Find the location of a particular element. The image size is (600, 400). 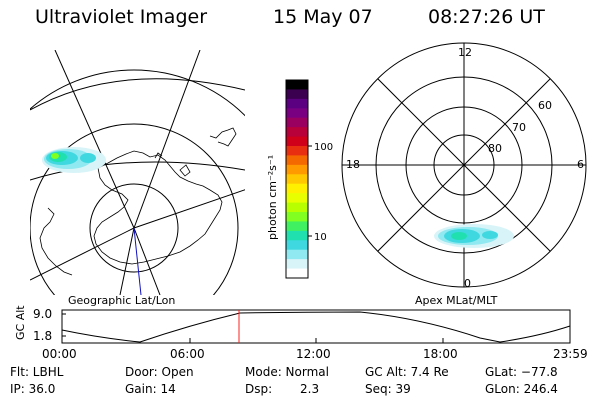

info-door: Door: Open is located at coordinates (159, 372).